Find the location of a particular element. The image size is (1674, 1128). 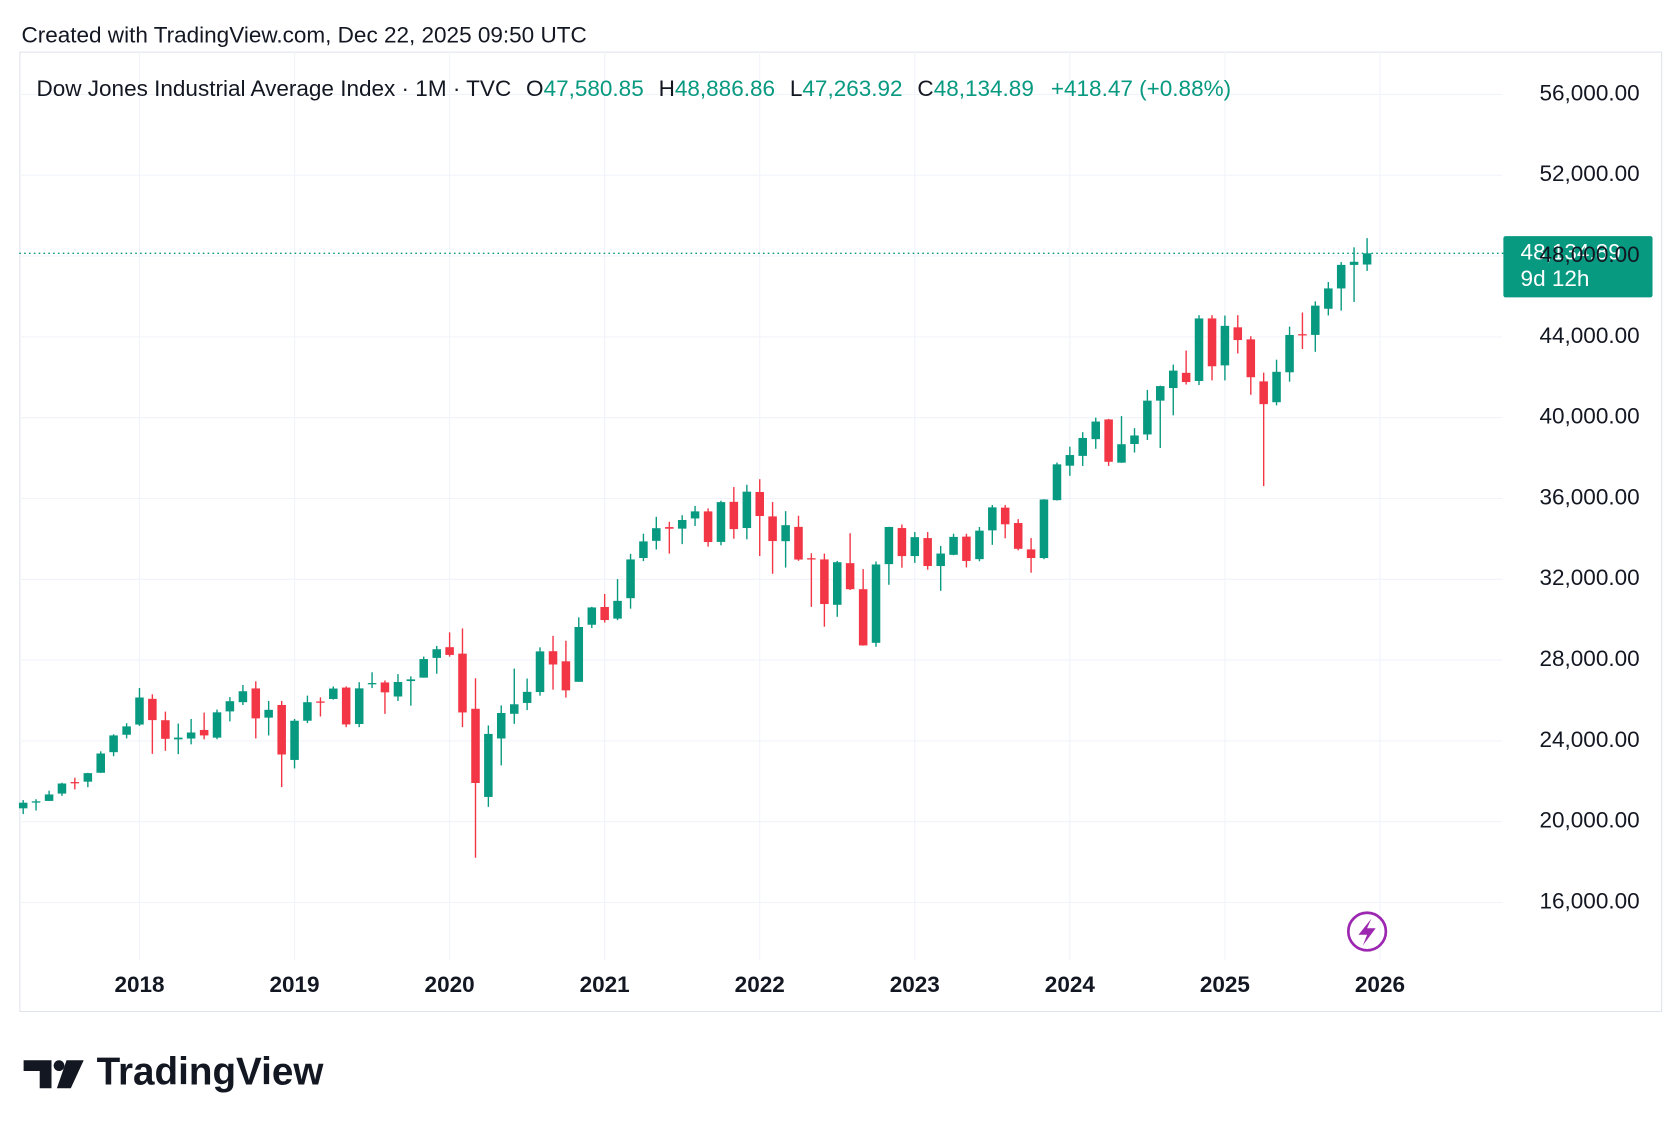

legend-key: H is located at coordinates (667, 88).